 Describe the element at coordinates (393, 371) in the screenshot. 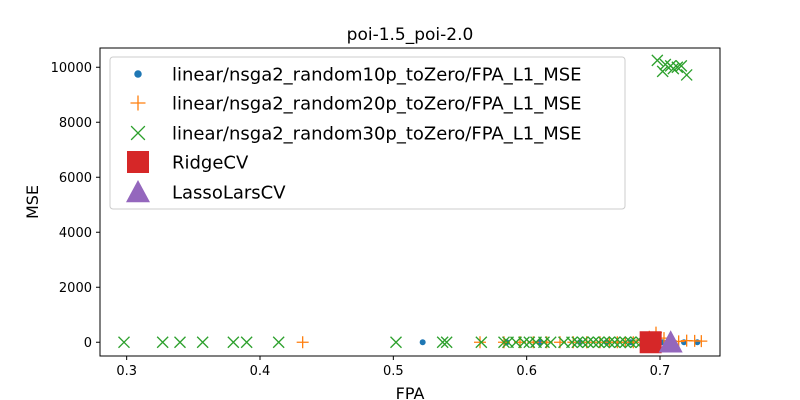

I see `x-tick-label: 0.5` at that location.